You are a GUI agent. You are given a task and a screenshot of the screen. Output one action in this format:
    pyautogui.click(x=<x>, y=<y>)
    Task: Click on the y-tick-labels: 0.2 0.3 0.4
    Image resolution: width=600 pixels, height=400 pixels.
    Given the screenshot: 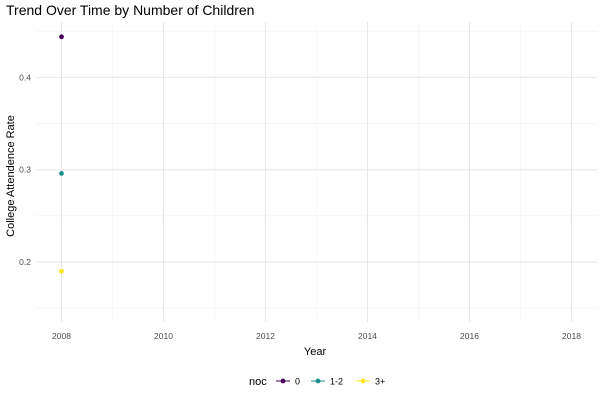 What is the action you would take?
    pyautogui.click(x=25, y=169)
    